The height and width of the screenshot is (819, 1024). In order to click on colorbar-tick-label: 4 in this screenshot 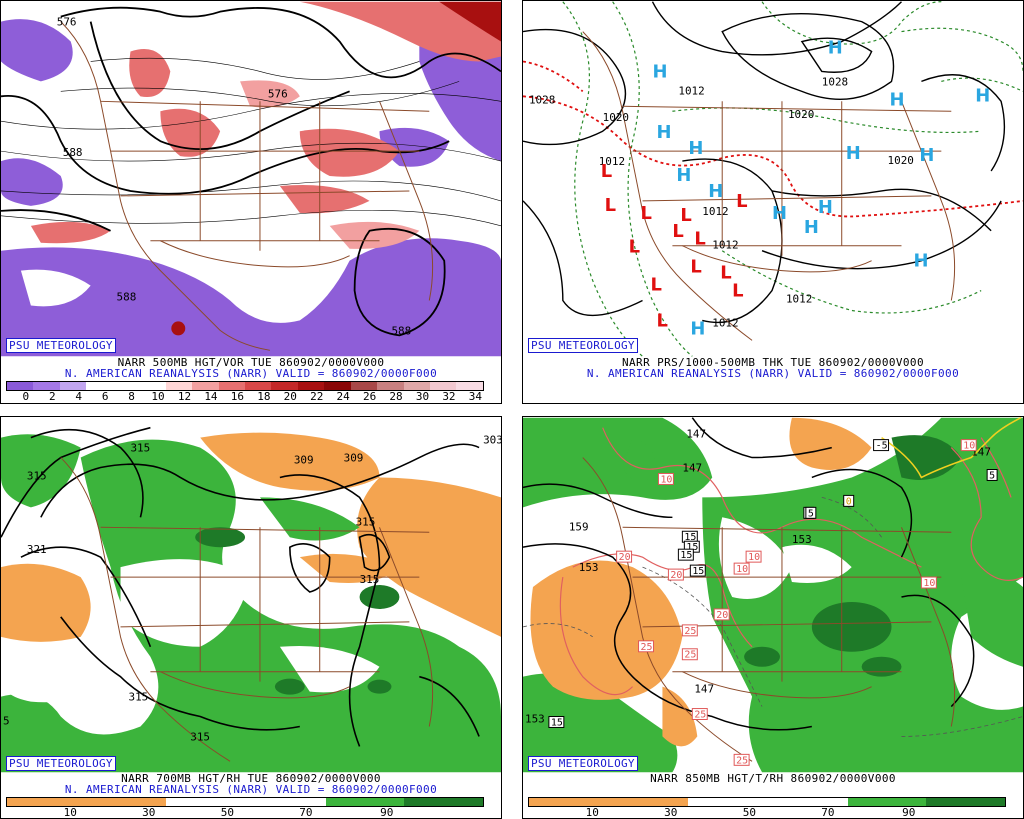, I will do `click(79, 396)`.